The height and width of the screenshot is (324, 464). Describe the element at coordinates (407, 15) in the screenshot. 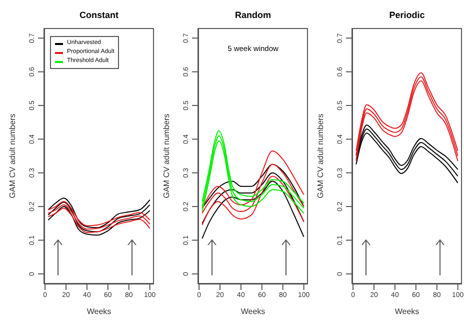

I see `chart-title: Periodic` at that location.